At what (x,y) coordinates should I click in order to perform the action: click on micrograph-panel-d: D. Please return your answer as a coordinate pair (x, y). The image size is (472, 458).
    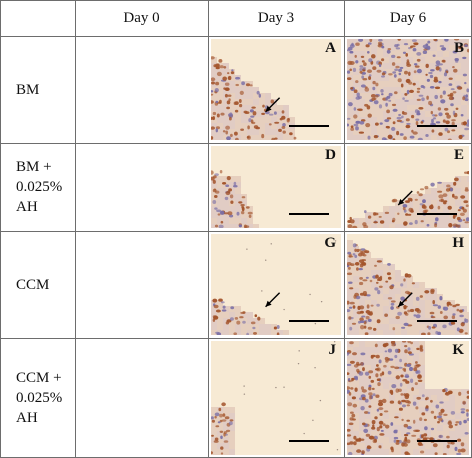
    Looking at the image, I should click on (276, 187).